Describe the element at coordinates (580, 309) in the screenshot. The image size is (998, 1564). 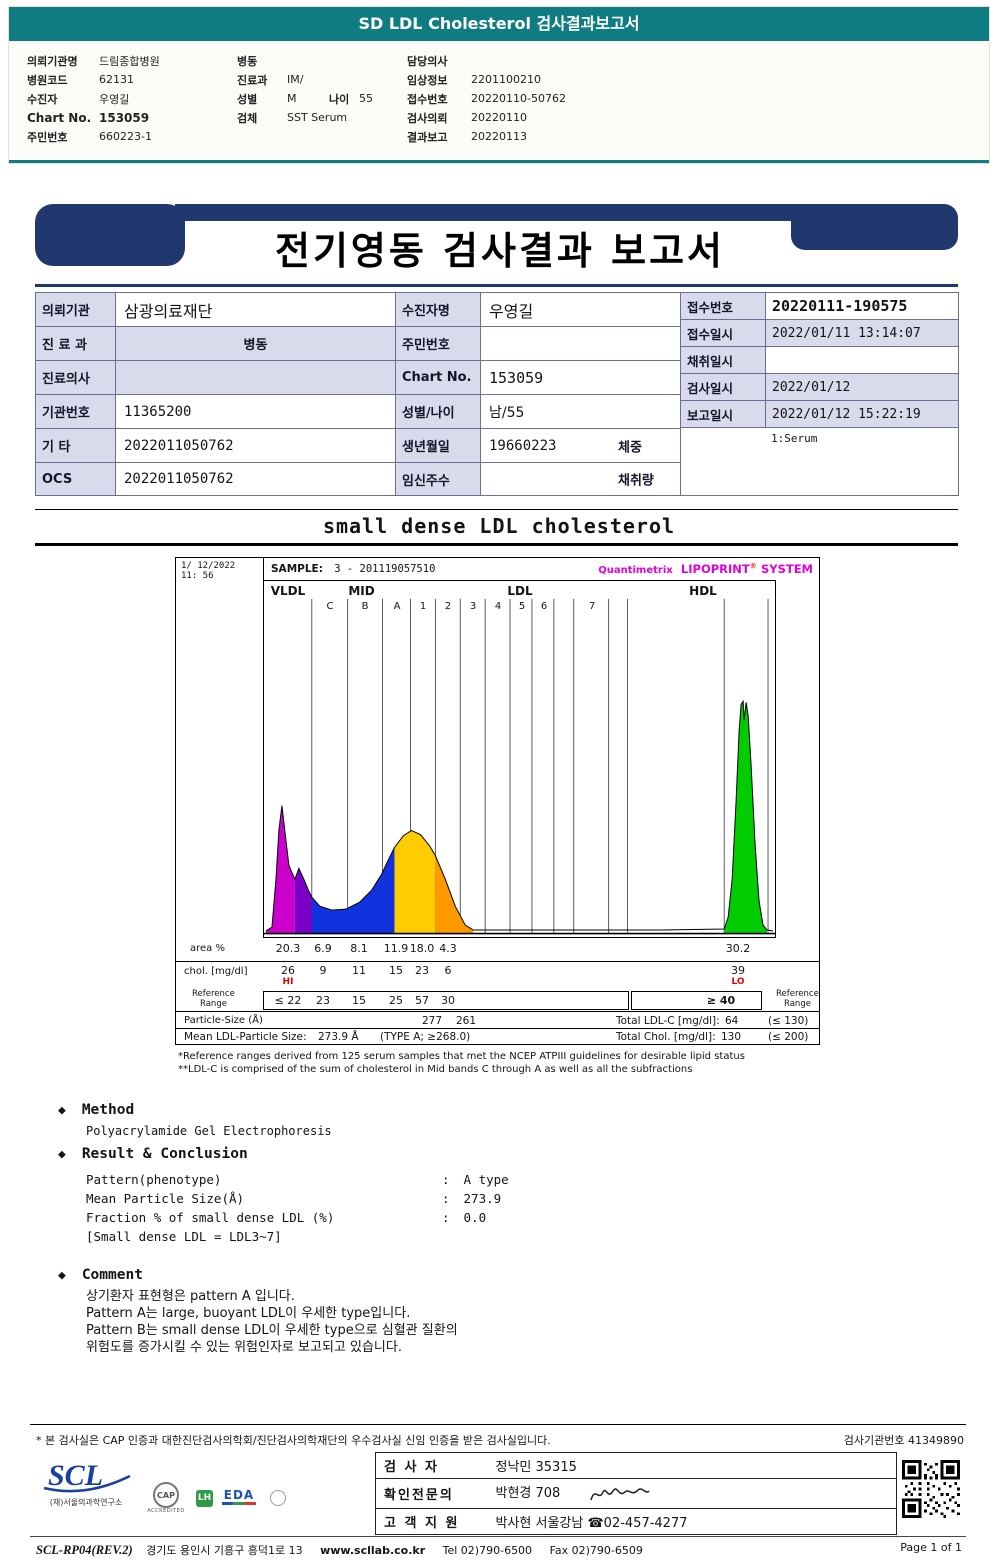
I see `row-value: 우영길` at that location.